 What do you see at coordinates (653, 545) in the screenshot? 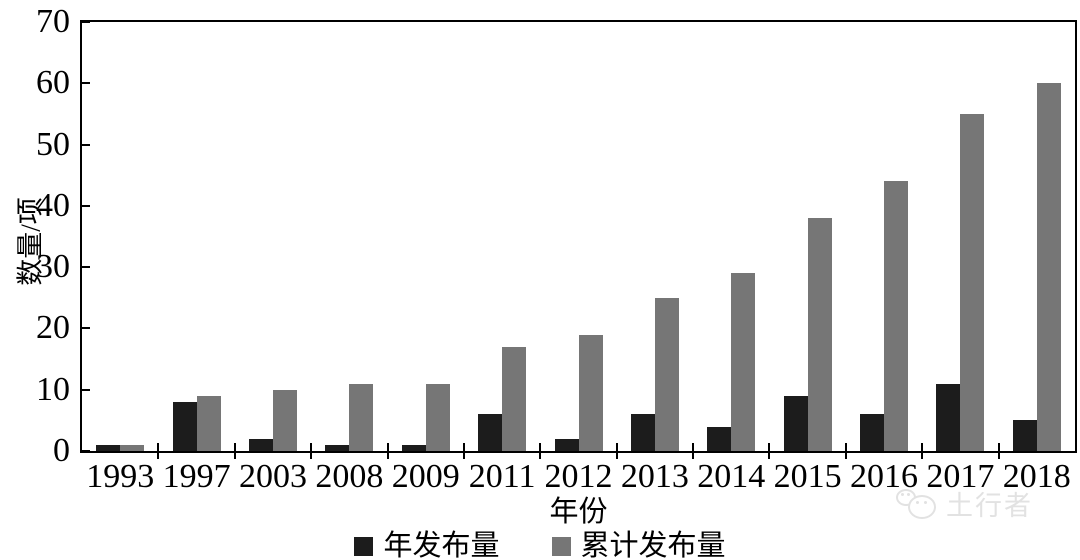
I see `legend-label-cumulative: 累计发布量` at bounding box center [653, 545].